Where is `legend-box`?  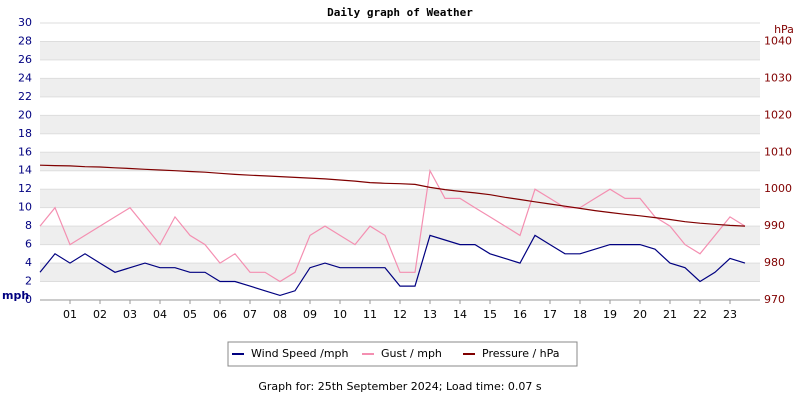 legend-box is located at coordinates (402, 354).